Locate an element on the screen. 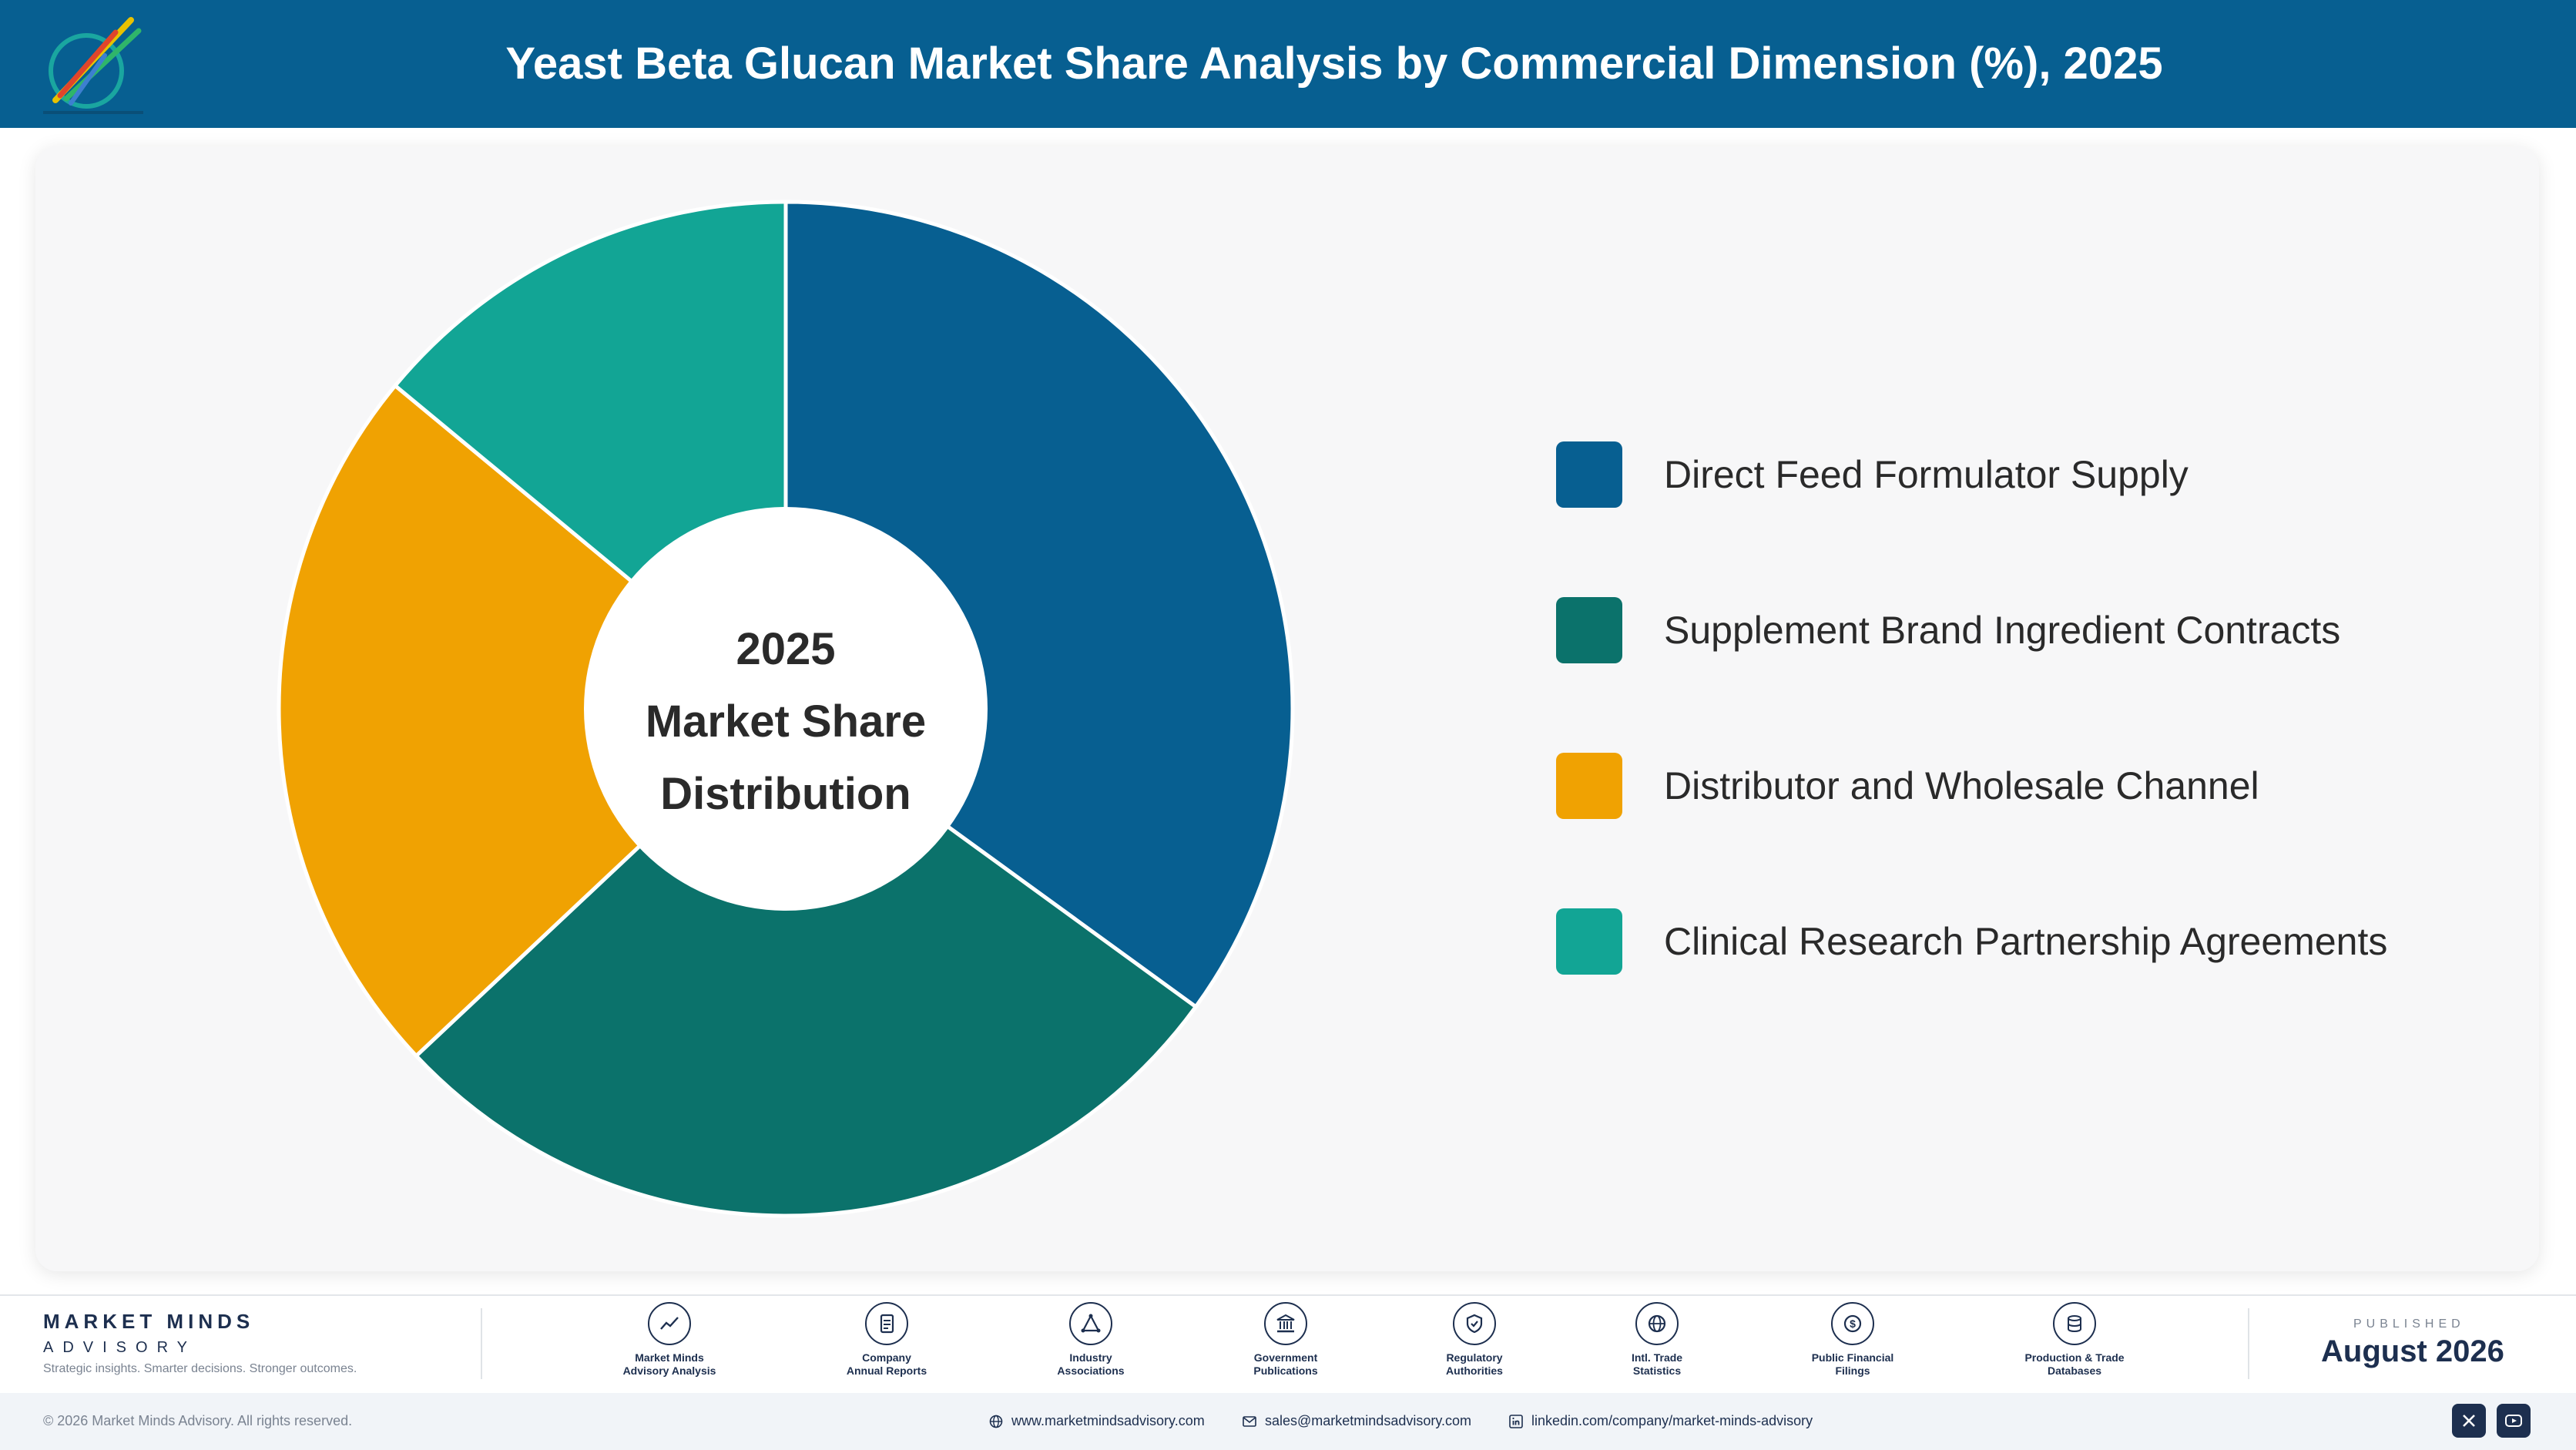 Image resolution: width=2576 pixels, height=1450 pixels. source-label-line2: Associations is located at coordinates (1091, 1370).